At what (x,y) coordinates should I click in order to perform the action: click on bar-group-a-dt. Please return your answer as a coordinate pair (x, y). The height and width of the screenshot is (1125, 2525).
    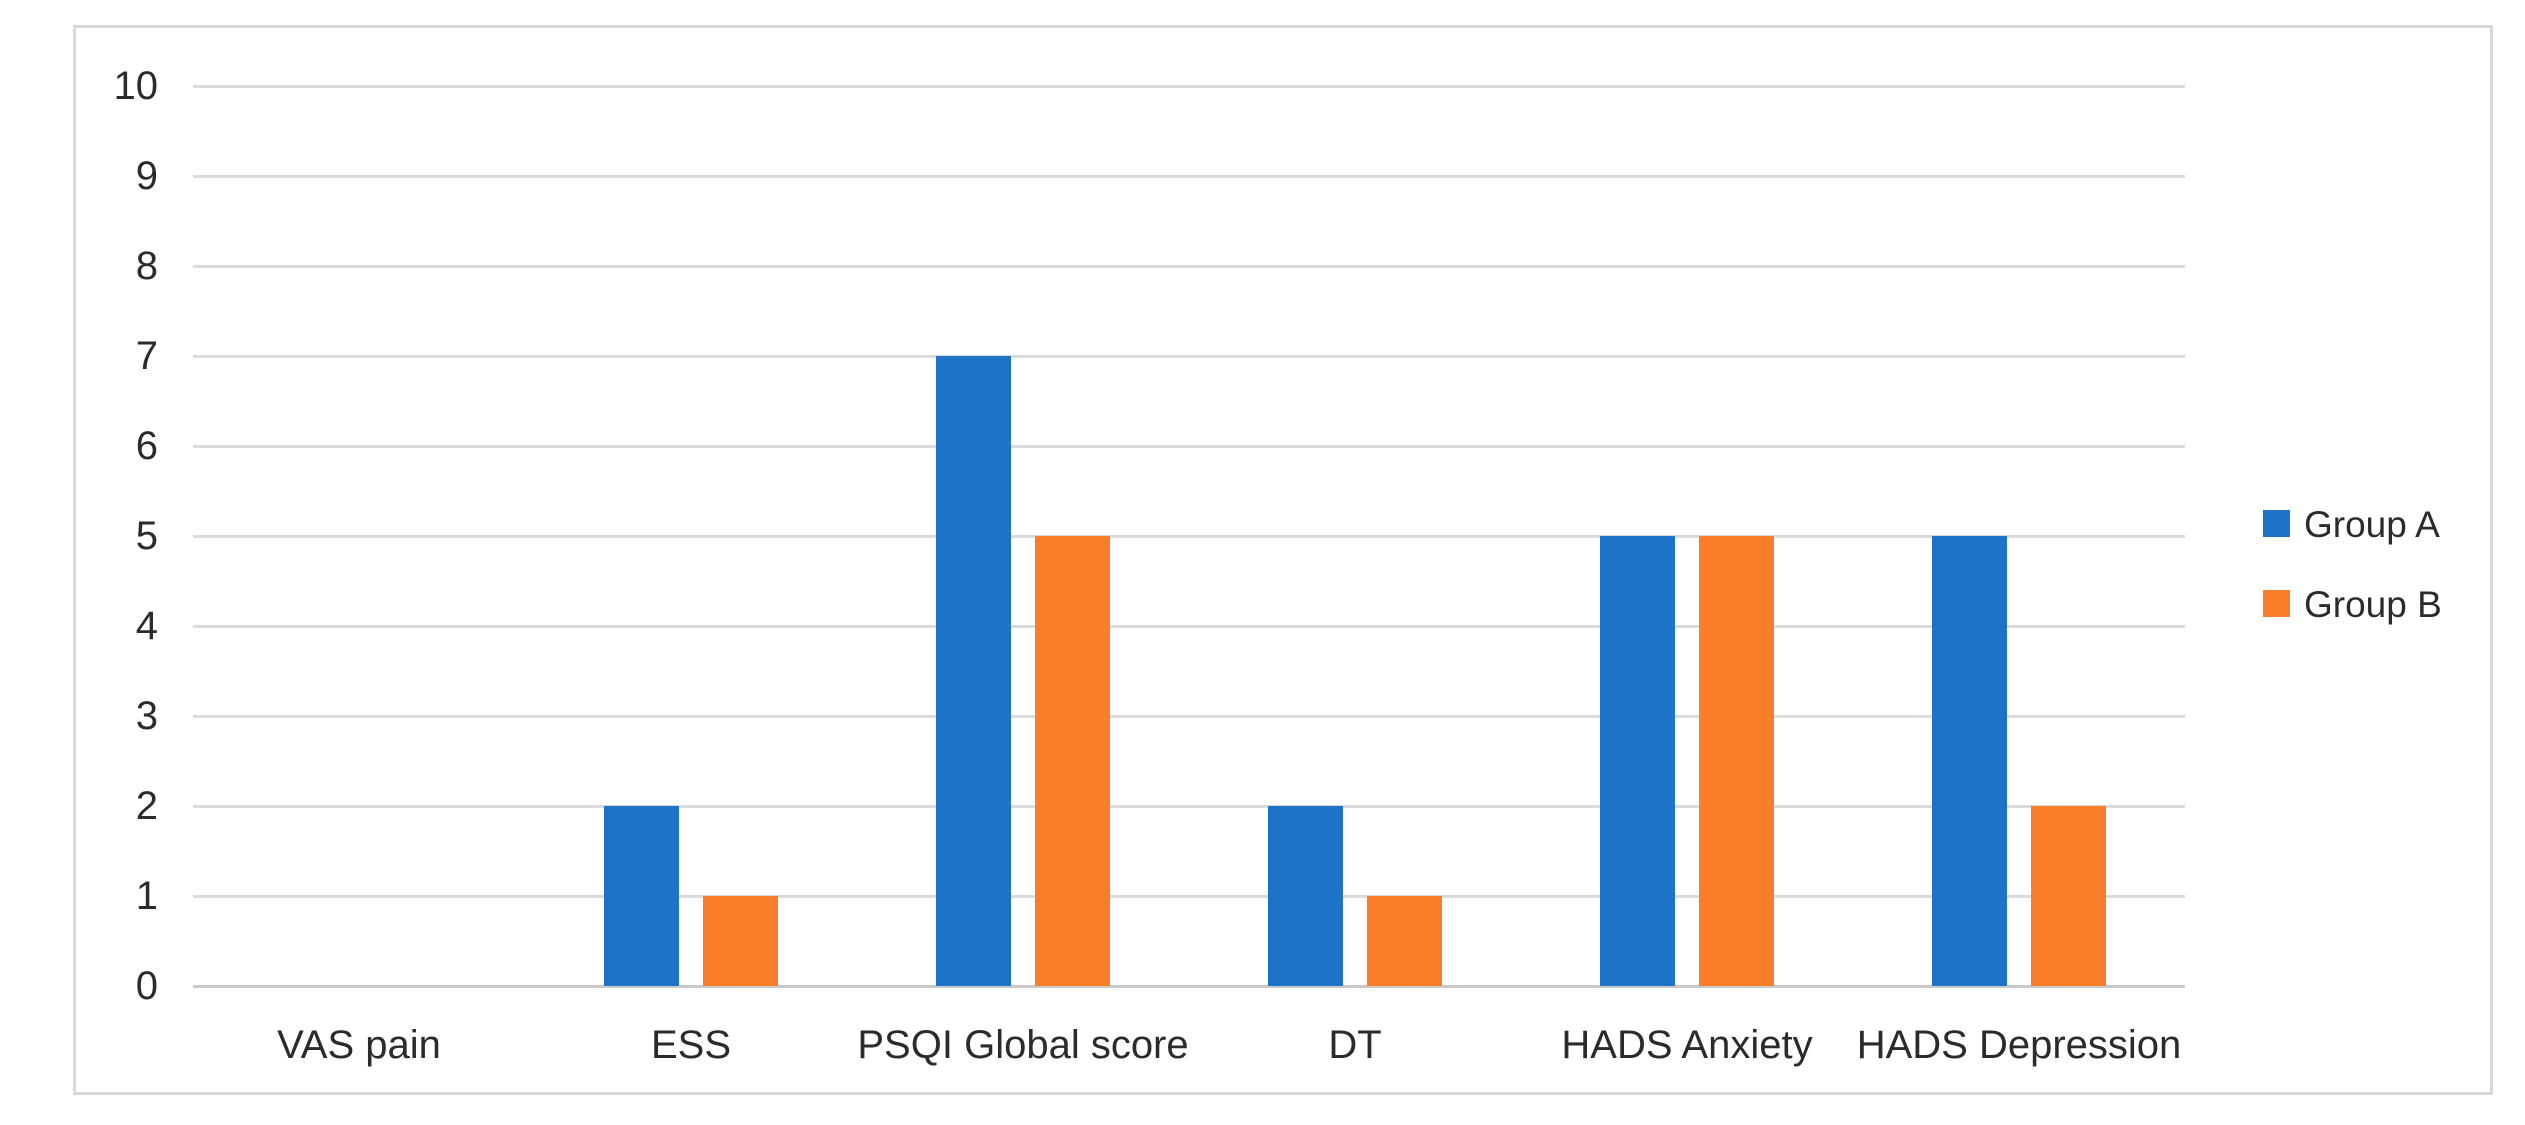
    Looking at the image, I should click on (1305, 896).